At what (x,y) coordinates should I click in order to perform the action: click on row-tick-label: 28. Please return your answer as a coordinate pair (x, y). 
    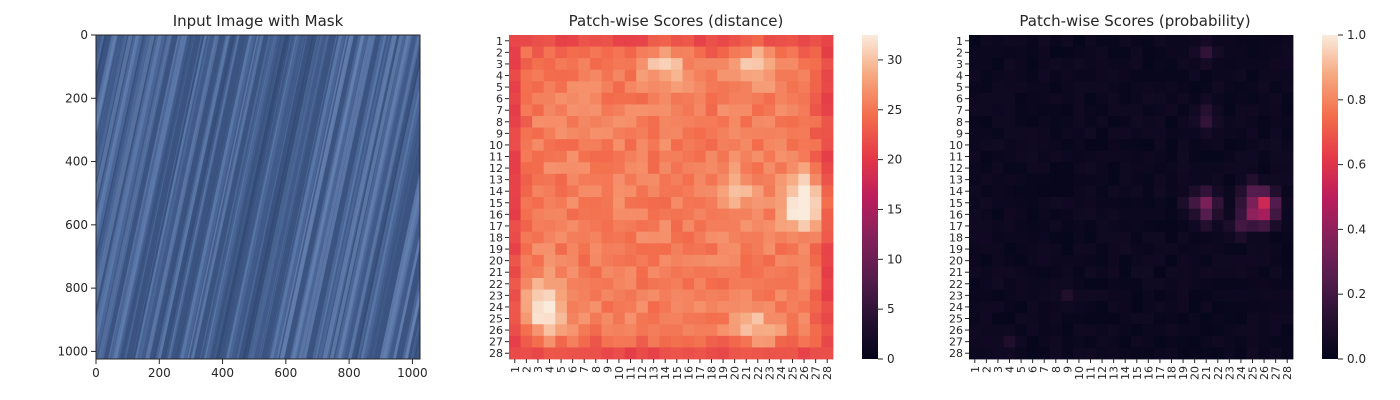
    Looking at the image, I should click on (956, 353).